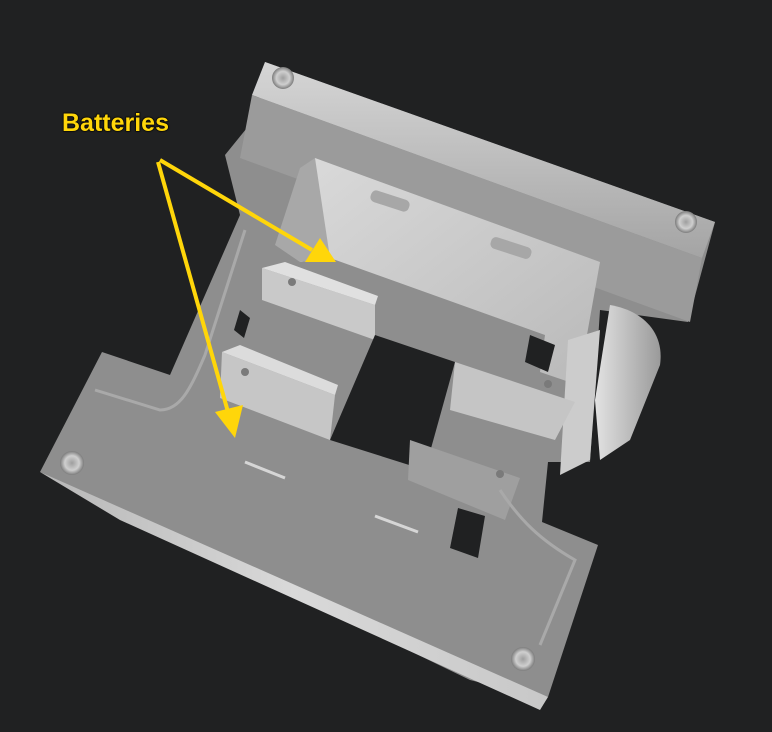  What do you see at coordinates (320, 283) in the screenshot?
I see `battery-holder-upper-top` at bounding box center [320, 283].